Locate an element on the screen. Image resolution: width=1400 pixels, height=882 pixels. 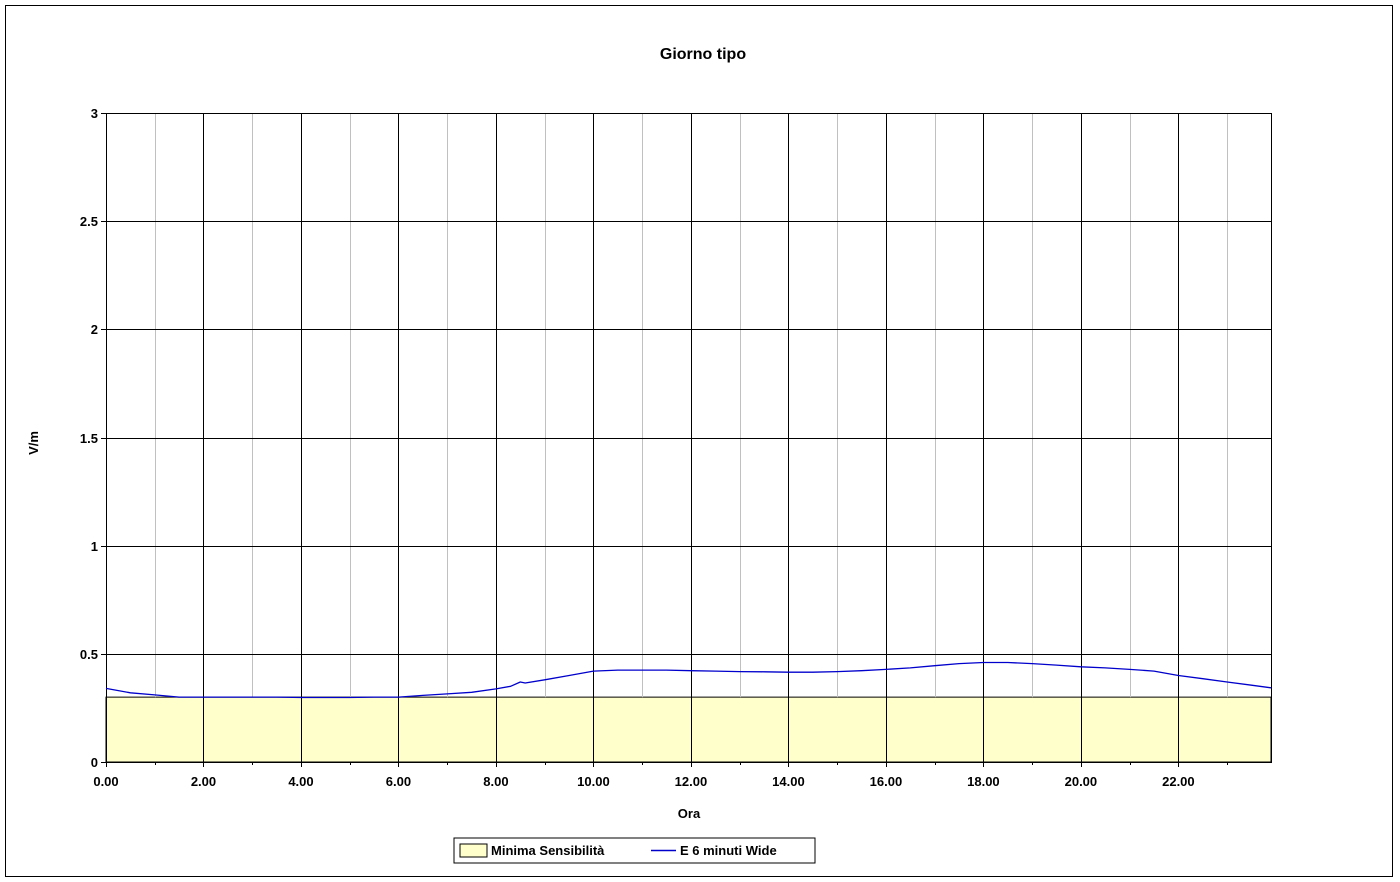
y-tick-label: 3 is located at coordinates (94, 113).